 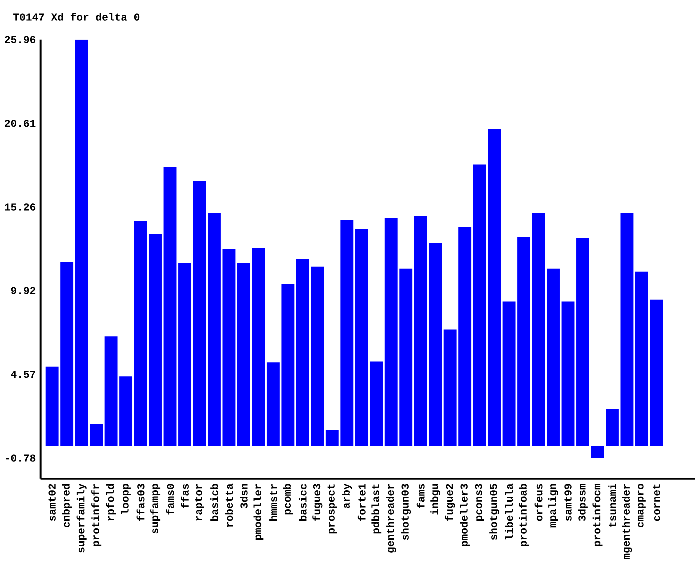 I want to click on x-tick-label: cmappro, so click(x=642, y=506).